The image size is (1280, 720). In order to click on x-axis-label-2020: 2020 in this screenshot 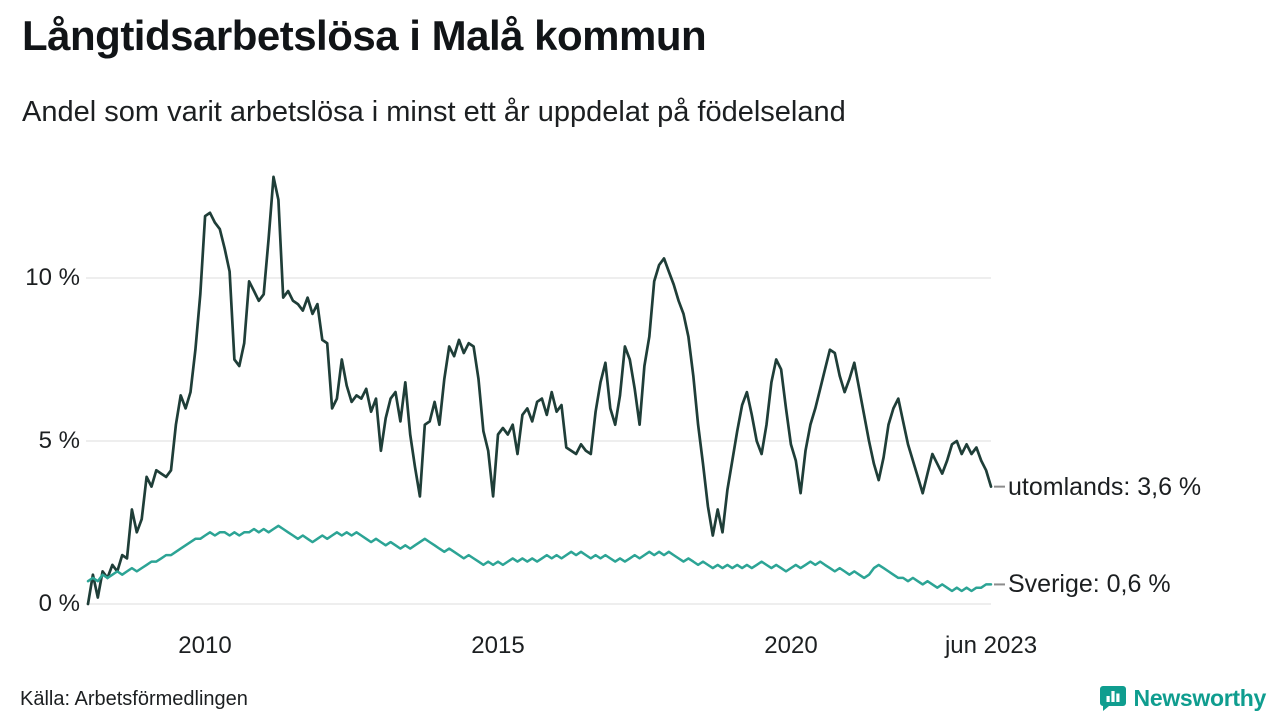, I will do `click(791, 645)`.